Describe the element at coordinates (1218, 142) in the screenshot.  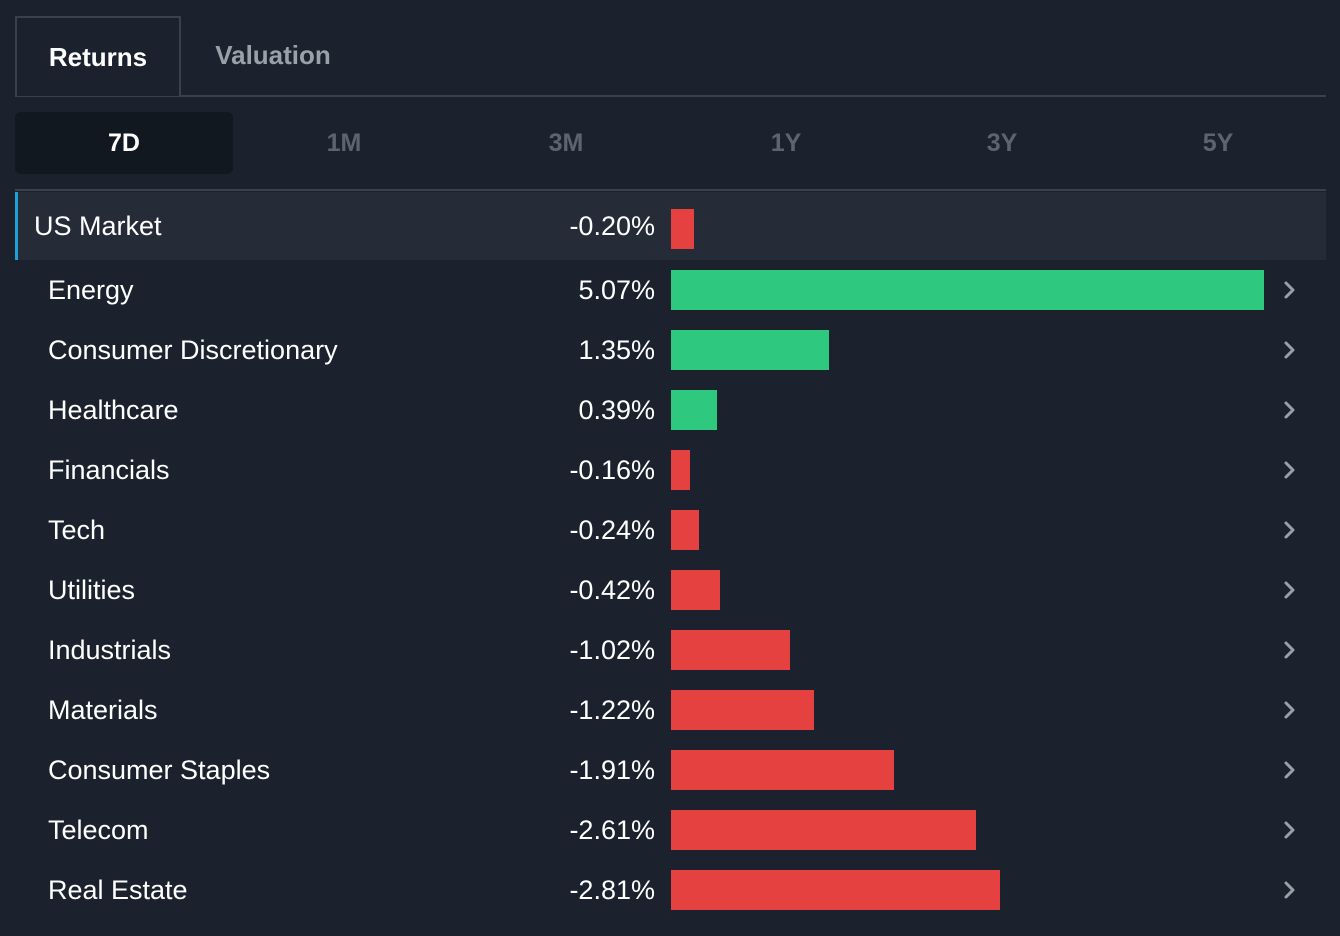
I see `period-tab-5y: 5Y` at that location.